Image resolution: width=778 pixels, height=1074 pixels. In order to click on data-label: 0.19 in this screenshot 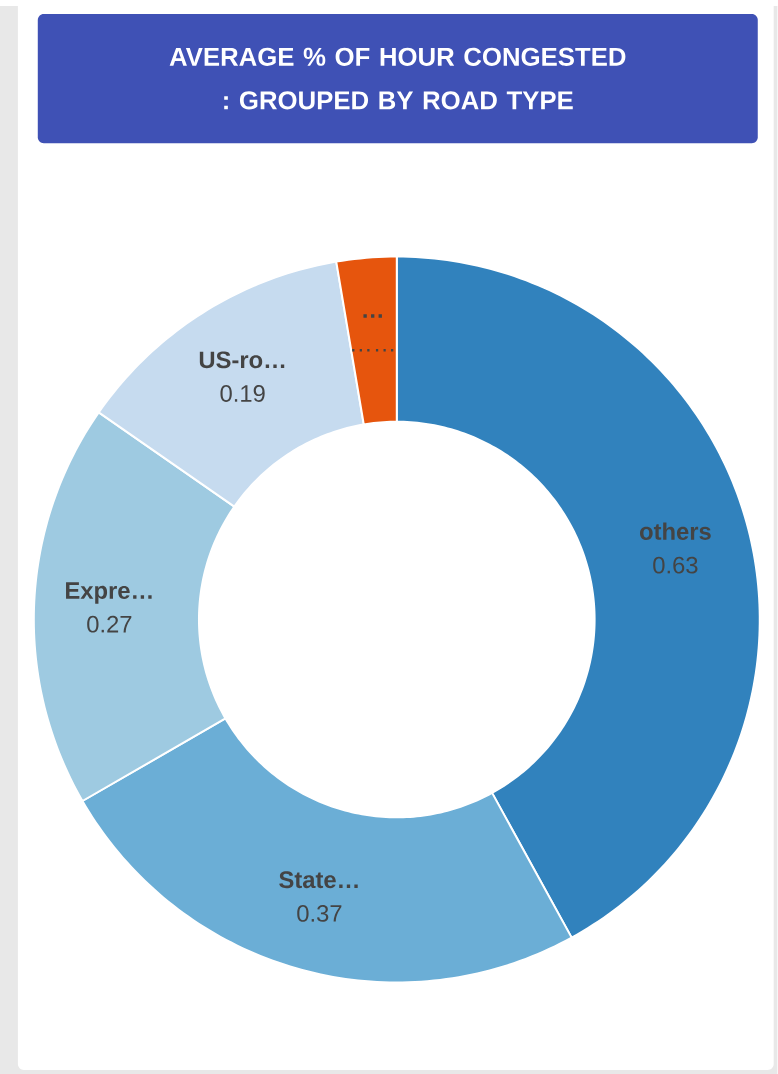, I will do `click(242, 393)`.